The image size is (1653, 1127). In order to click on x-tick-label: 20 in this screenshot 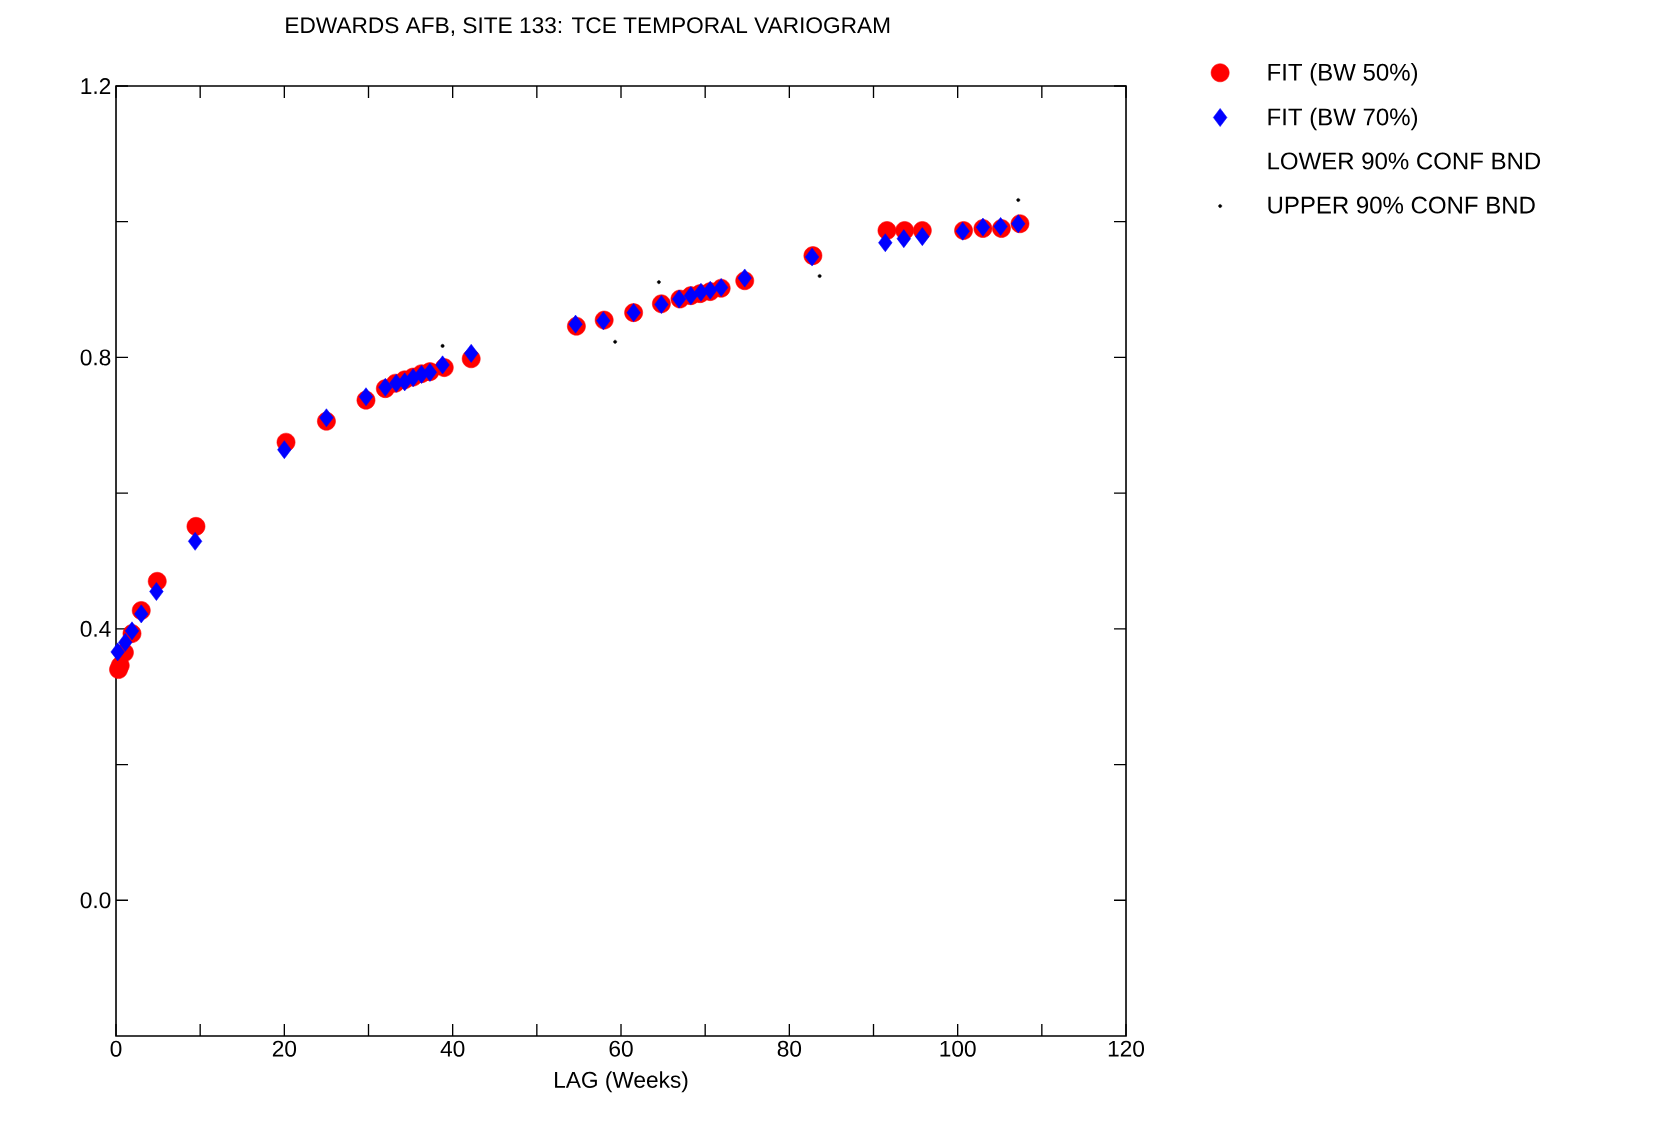, I will do `click(284, 1048)`.